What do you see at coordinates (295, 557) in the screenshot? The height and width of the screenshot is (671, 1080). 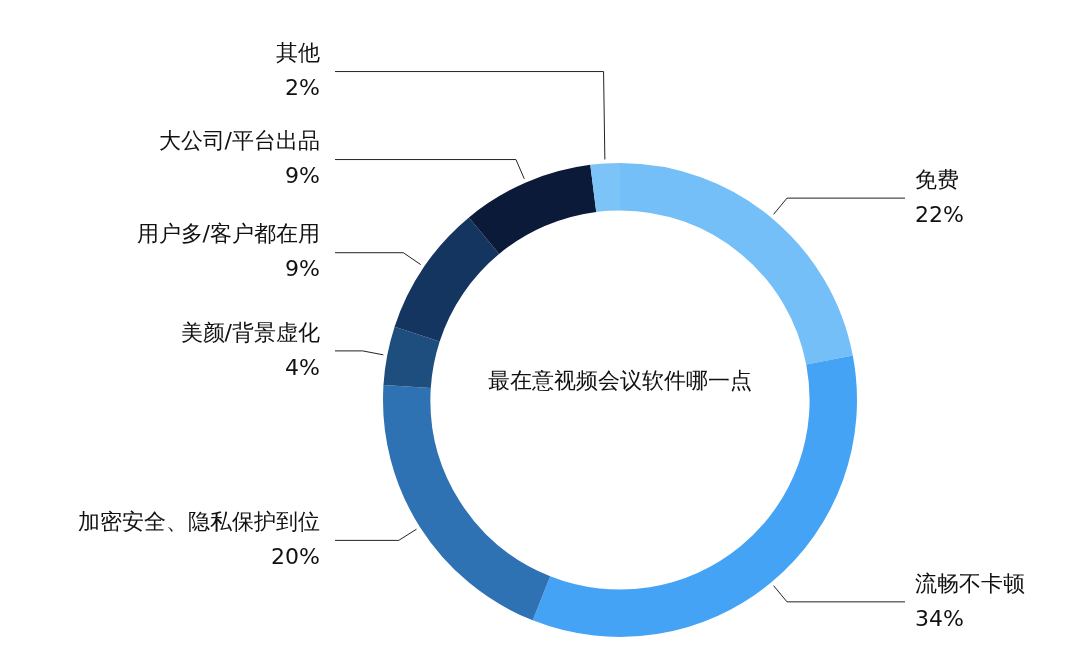 I see `data-label: 20%` at bounding box center [295, 557].